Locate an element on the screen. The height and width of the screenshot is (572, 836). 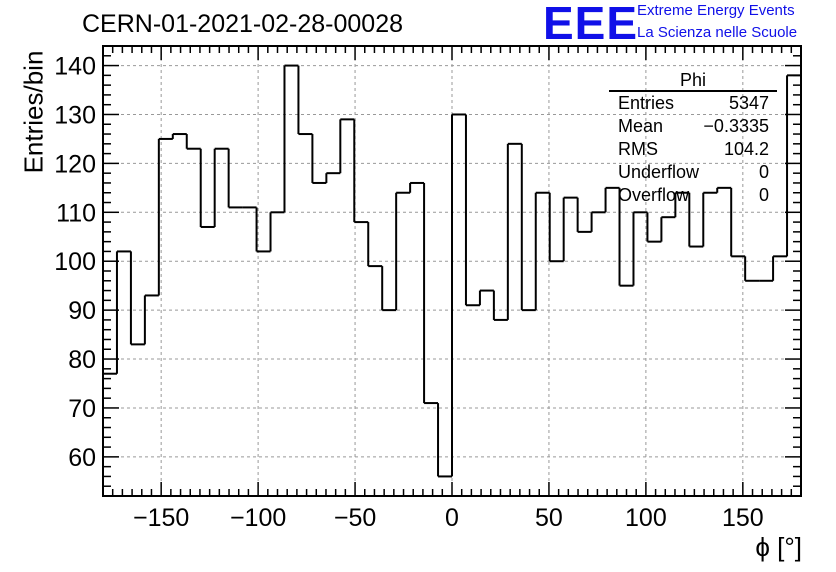
x-tick-label: −100 is located at coordinates (258, 518).